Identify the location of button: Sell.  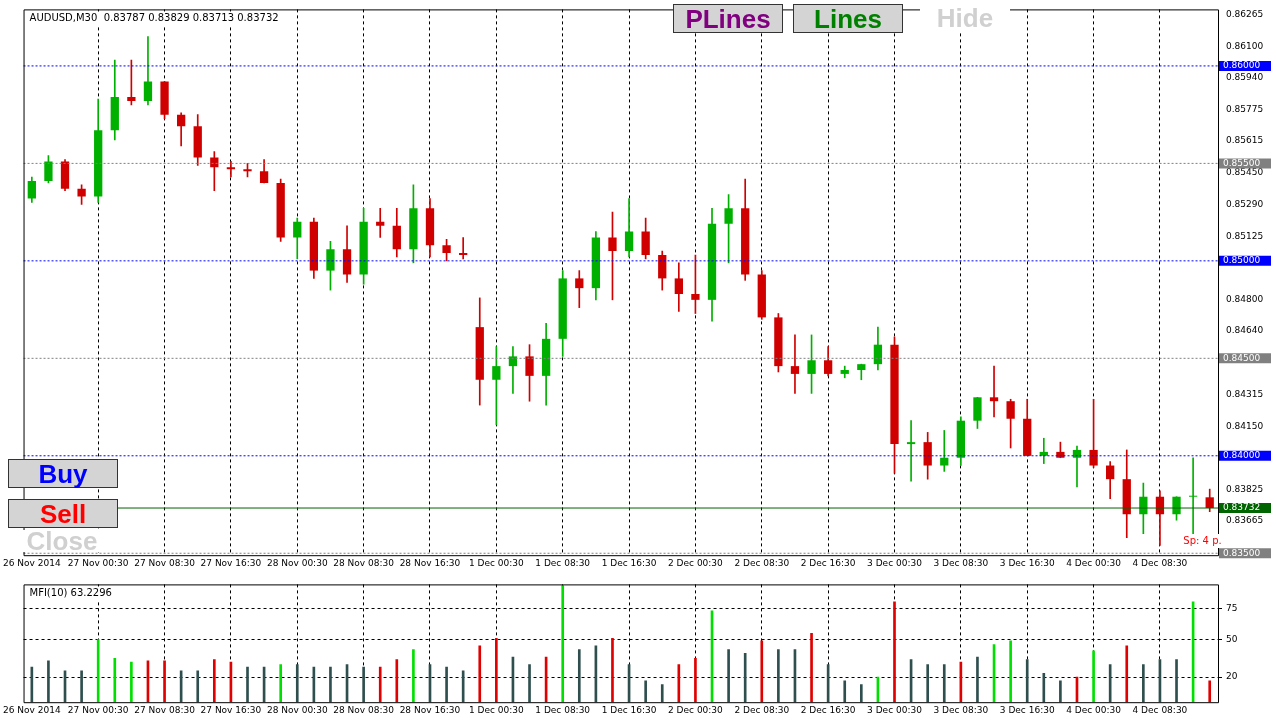
(63, 513).